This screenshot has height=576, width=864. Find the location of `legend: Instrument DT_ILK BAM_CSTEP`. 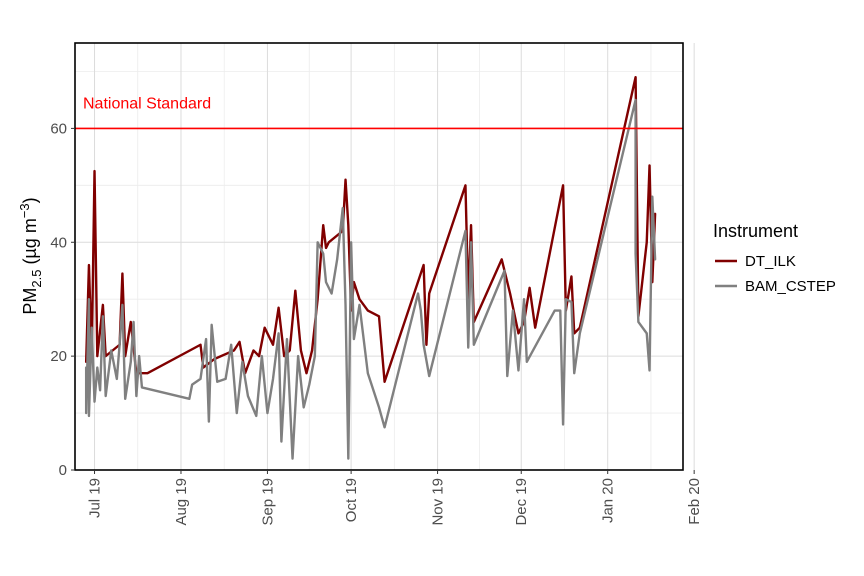

legend: Instrument DT_ILK BAM_CSTEP is located at coordinates (774, 258).